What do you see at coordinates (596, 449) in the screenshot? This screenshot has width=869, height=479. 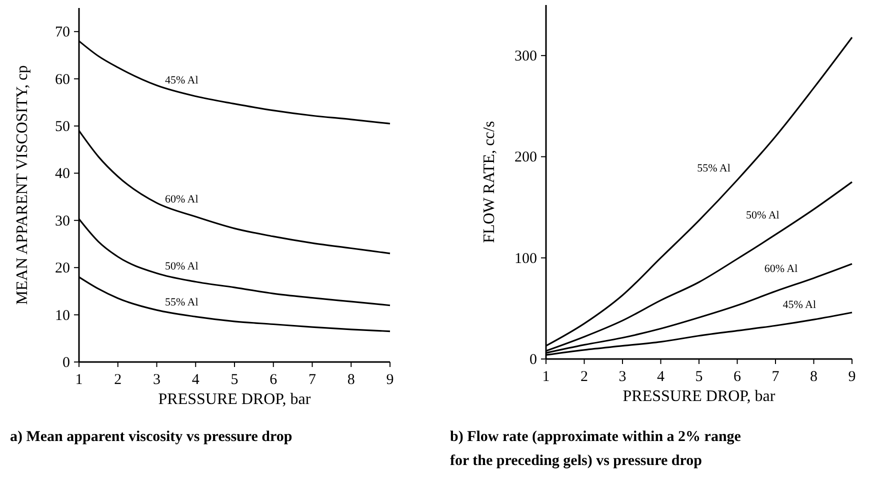 I see `text: b) Flow rate (approximate within a 2% range for the preceding gels) vs pressure drop` at bounding box center [596, 449].